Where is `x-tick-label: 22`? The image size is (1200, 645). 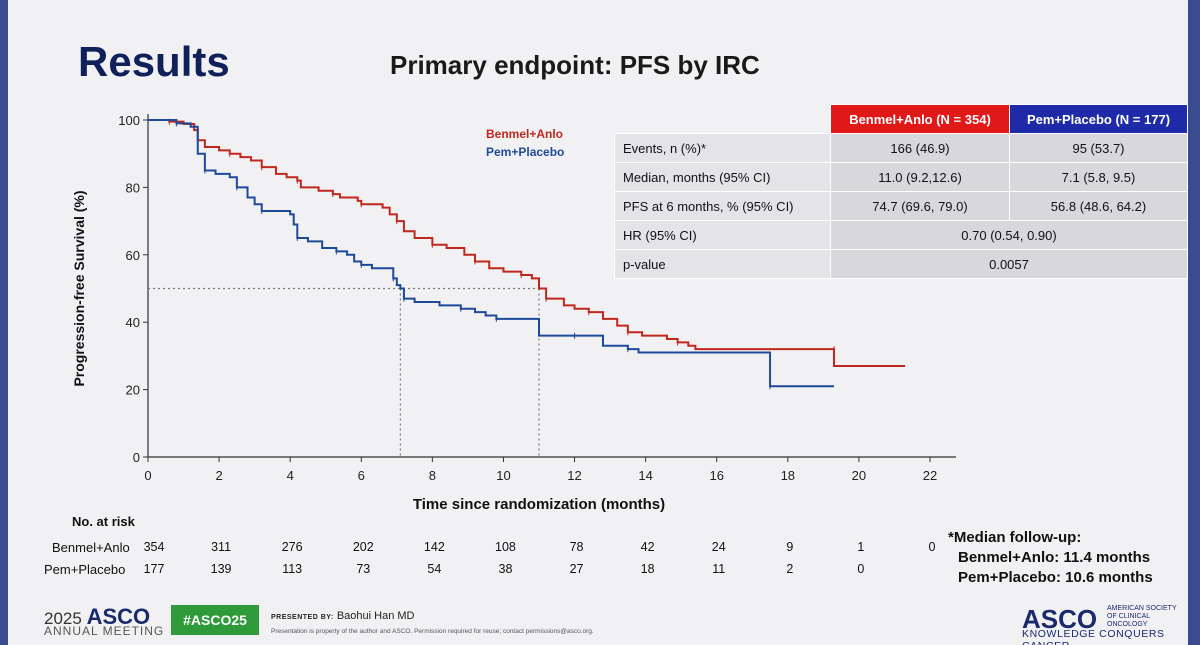
x-tick-label: 22 is located at coordinates (930, 475).